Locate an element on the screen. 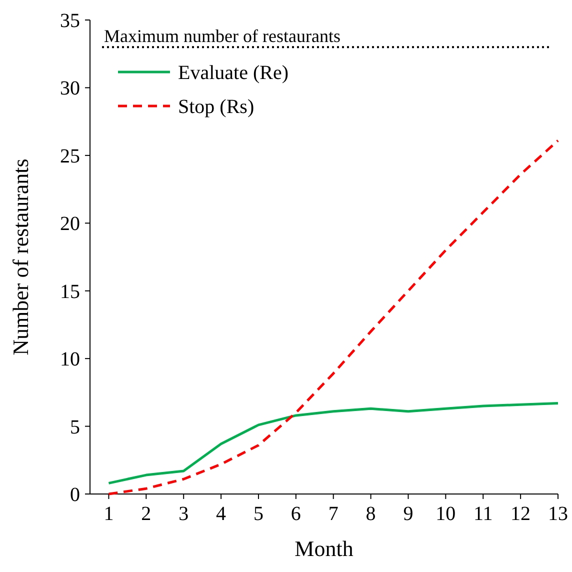  y-tick-label: 10 is located at coordinates (70, 359).